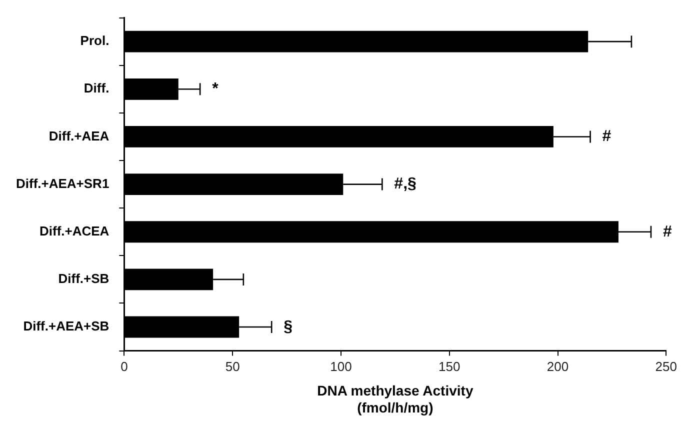 The image size is (681, 421). Describe the element at coordinates (405, 184) in the screenshot. I see `annotation: #,§` at that location.